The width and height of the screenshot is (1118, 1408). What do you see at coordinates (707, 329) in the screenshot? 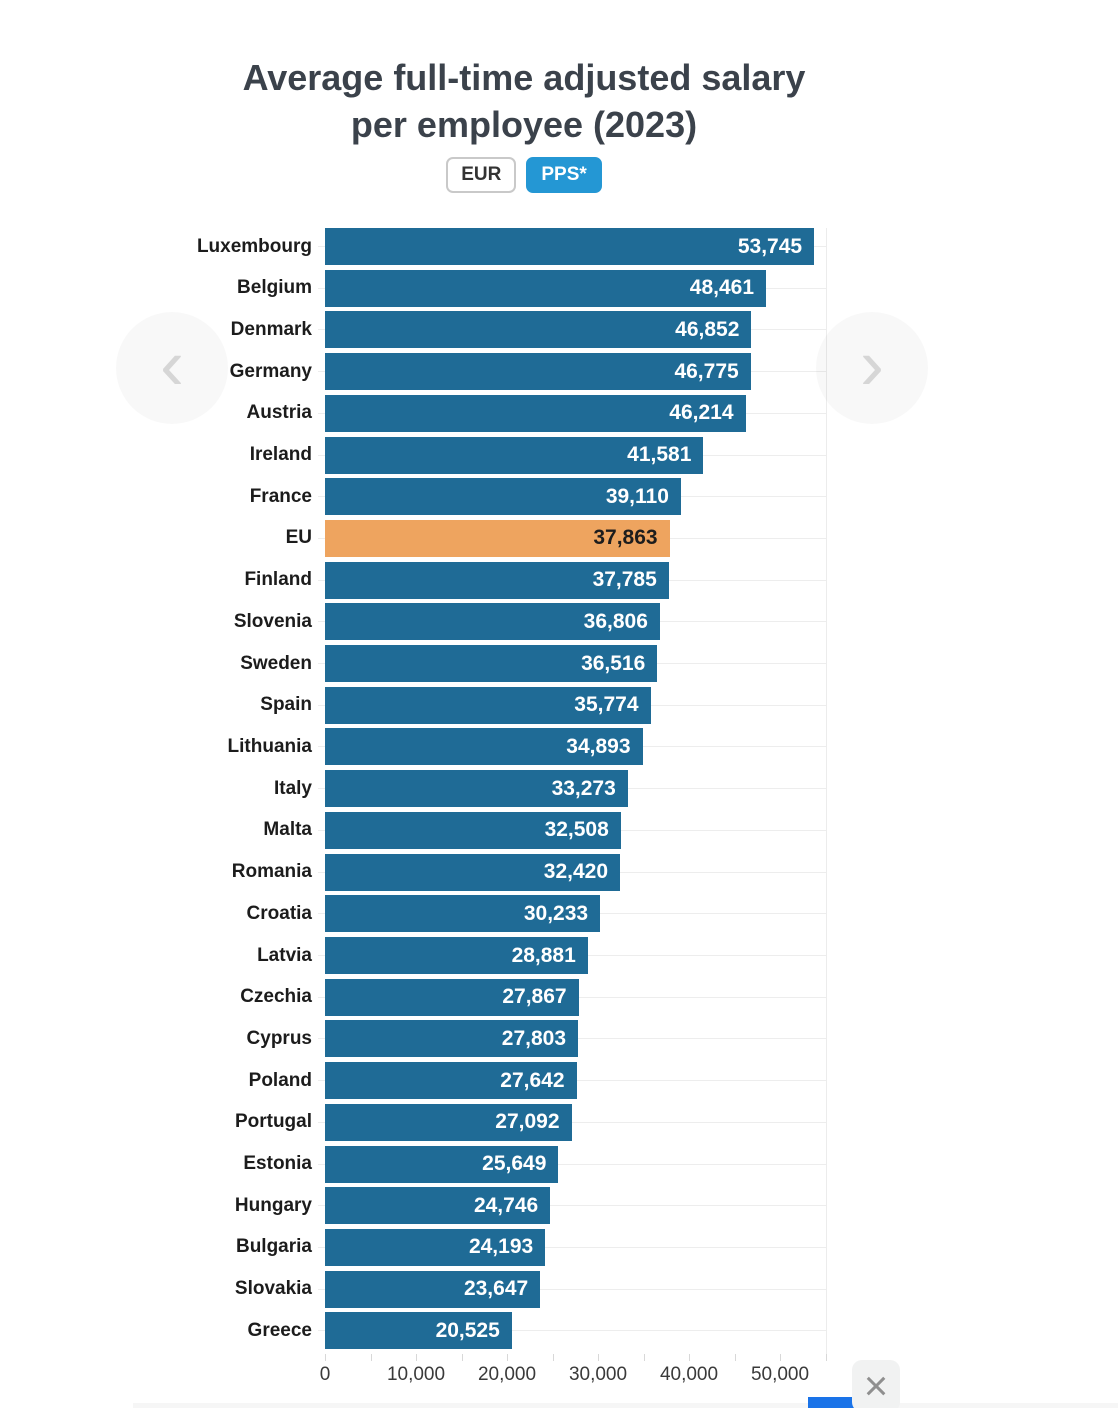
I see `value-label: 46,852` at bounding box center [707, 329].